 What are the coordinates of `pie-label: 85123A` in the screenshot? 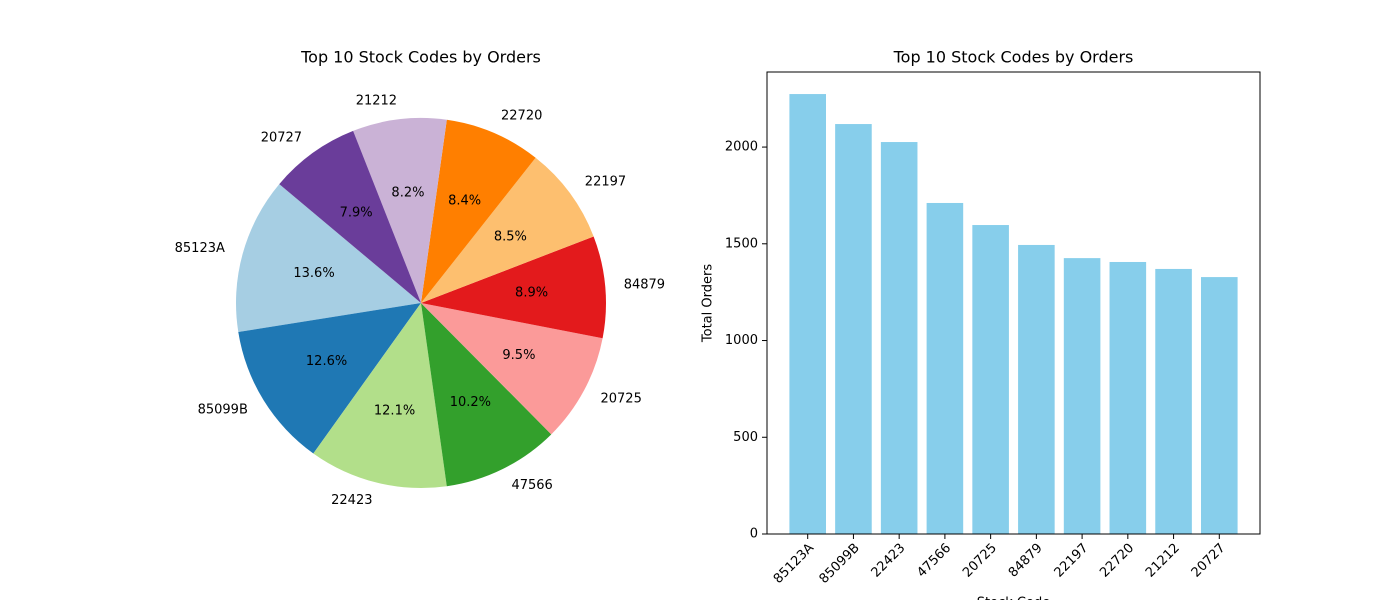 It's located at (200, 248).